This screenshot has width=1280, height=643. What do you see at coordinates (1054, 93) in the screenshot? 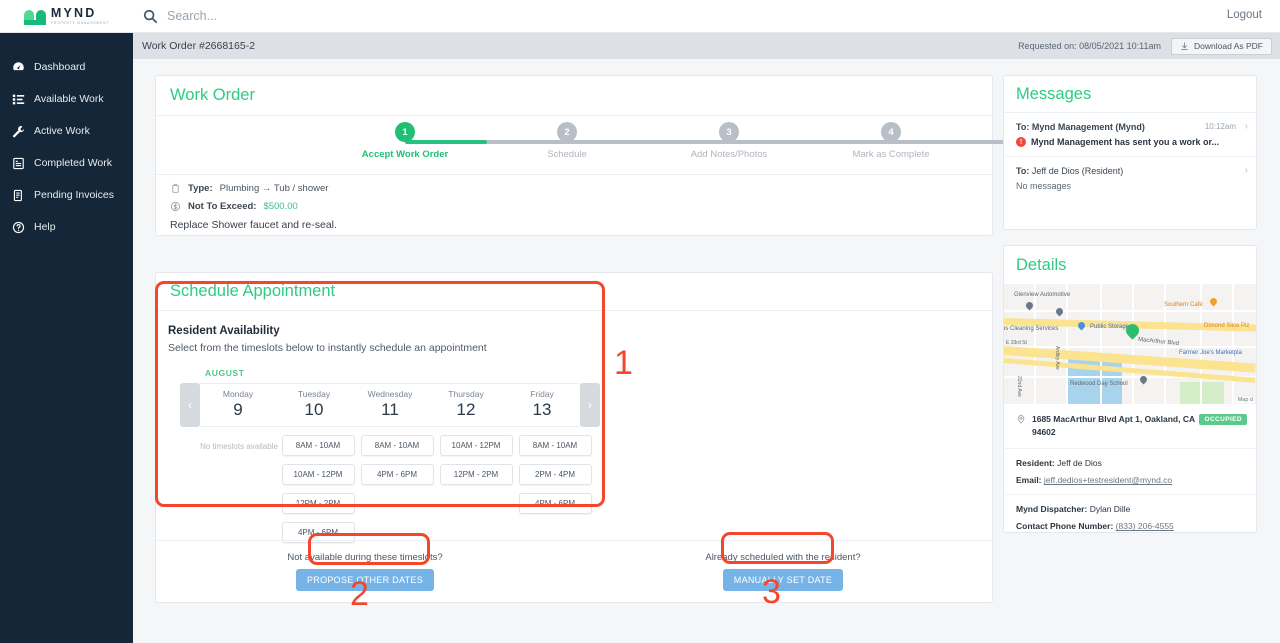
I see `messages-title: Messages` at bounding box center [1054, 93].